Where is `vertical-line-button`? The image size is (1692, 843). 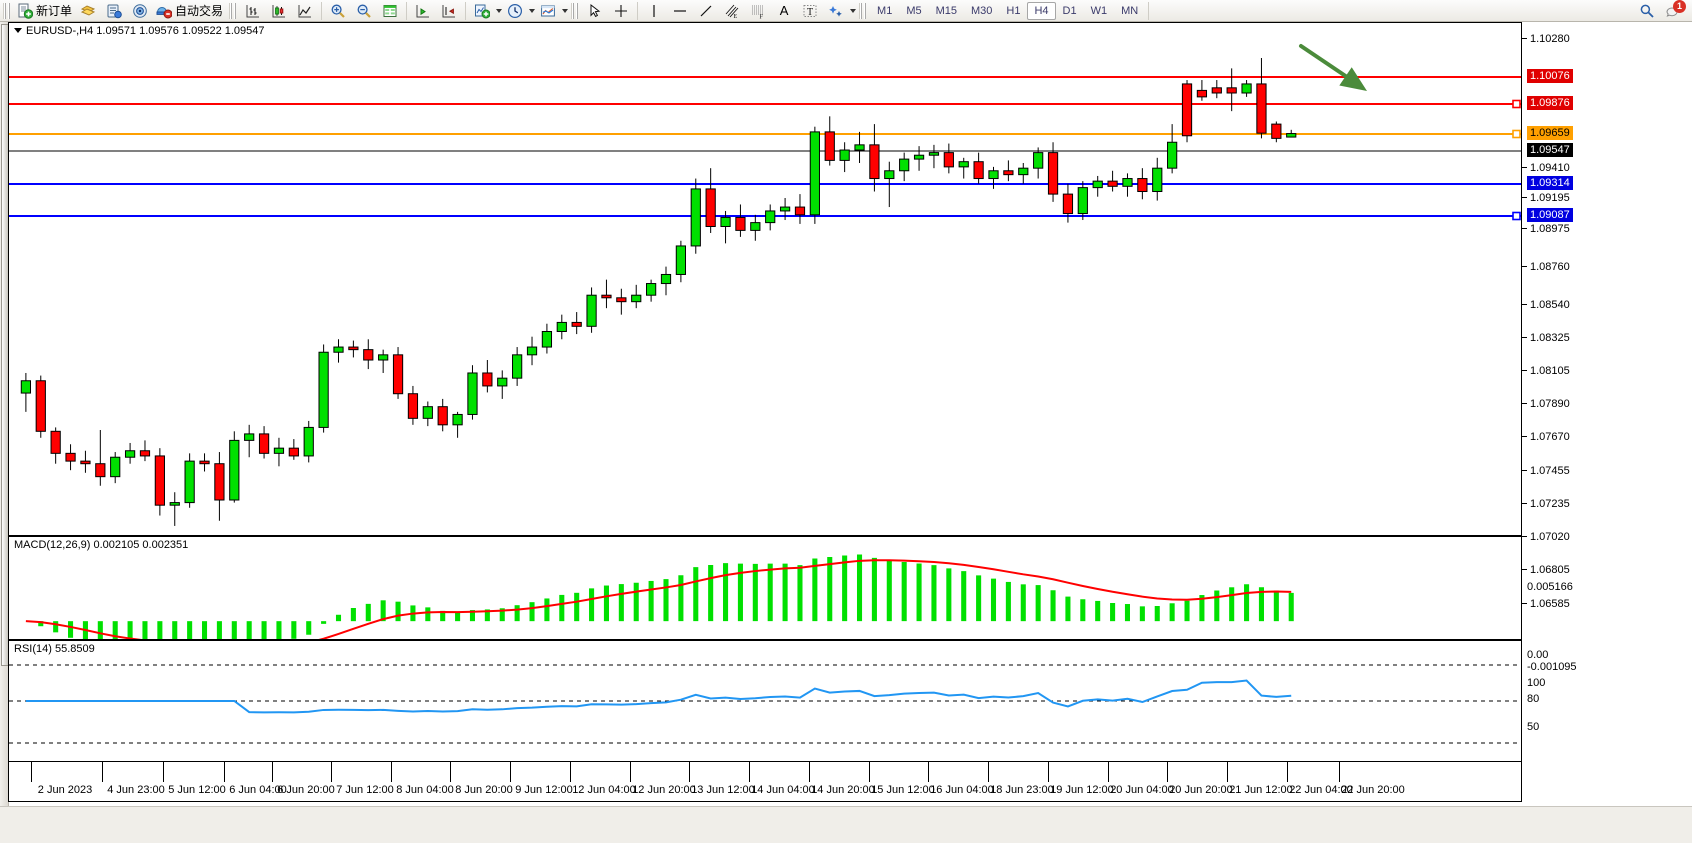 vertical-line-button is located at coordinates (654, 11).